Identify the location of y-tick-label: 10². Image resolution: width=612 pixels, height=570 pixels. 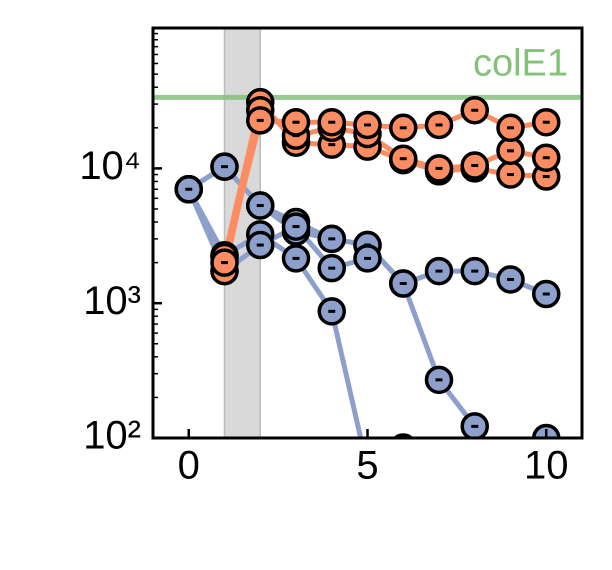
(112, 436).